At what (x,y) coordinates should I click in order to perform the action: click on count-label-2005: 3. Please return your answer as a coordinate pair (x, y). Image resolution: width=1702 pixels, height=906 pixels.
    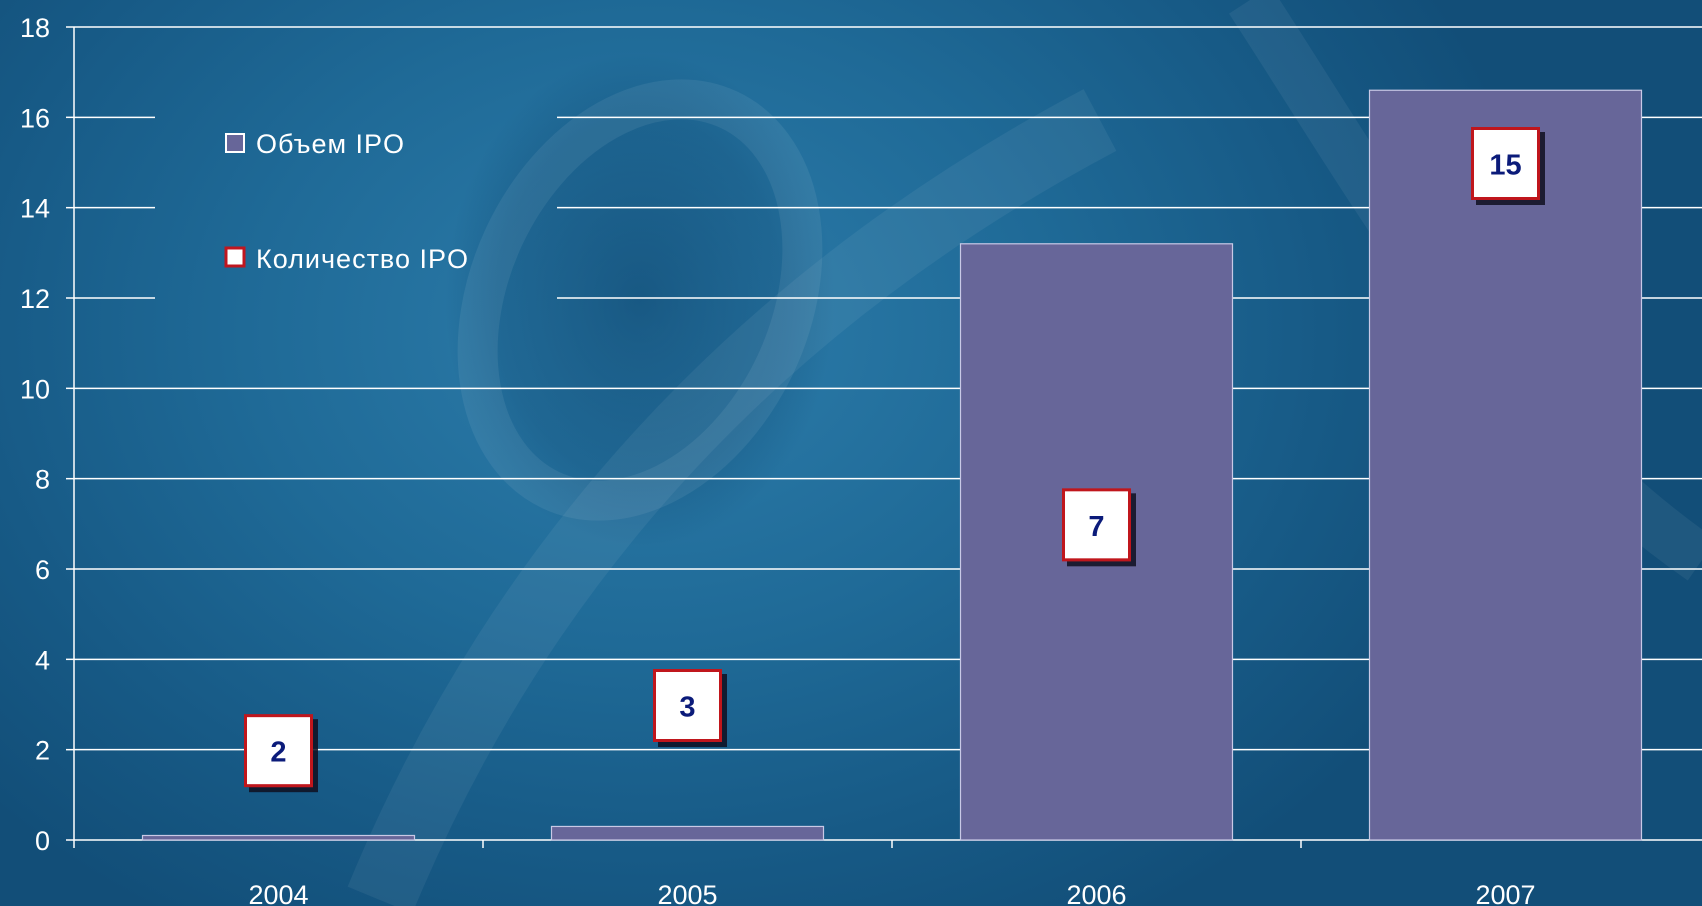
    Looking at the image, I should click on (687, 705).